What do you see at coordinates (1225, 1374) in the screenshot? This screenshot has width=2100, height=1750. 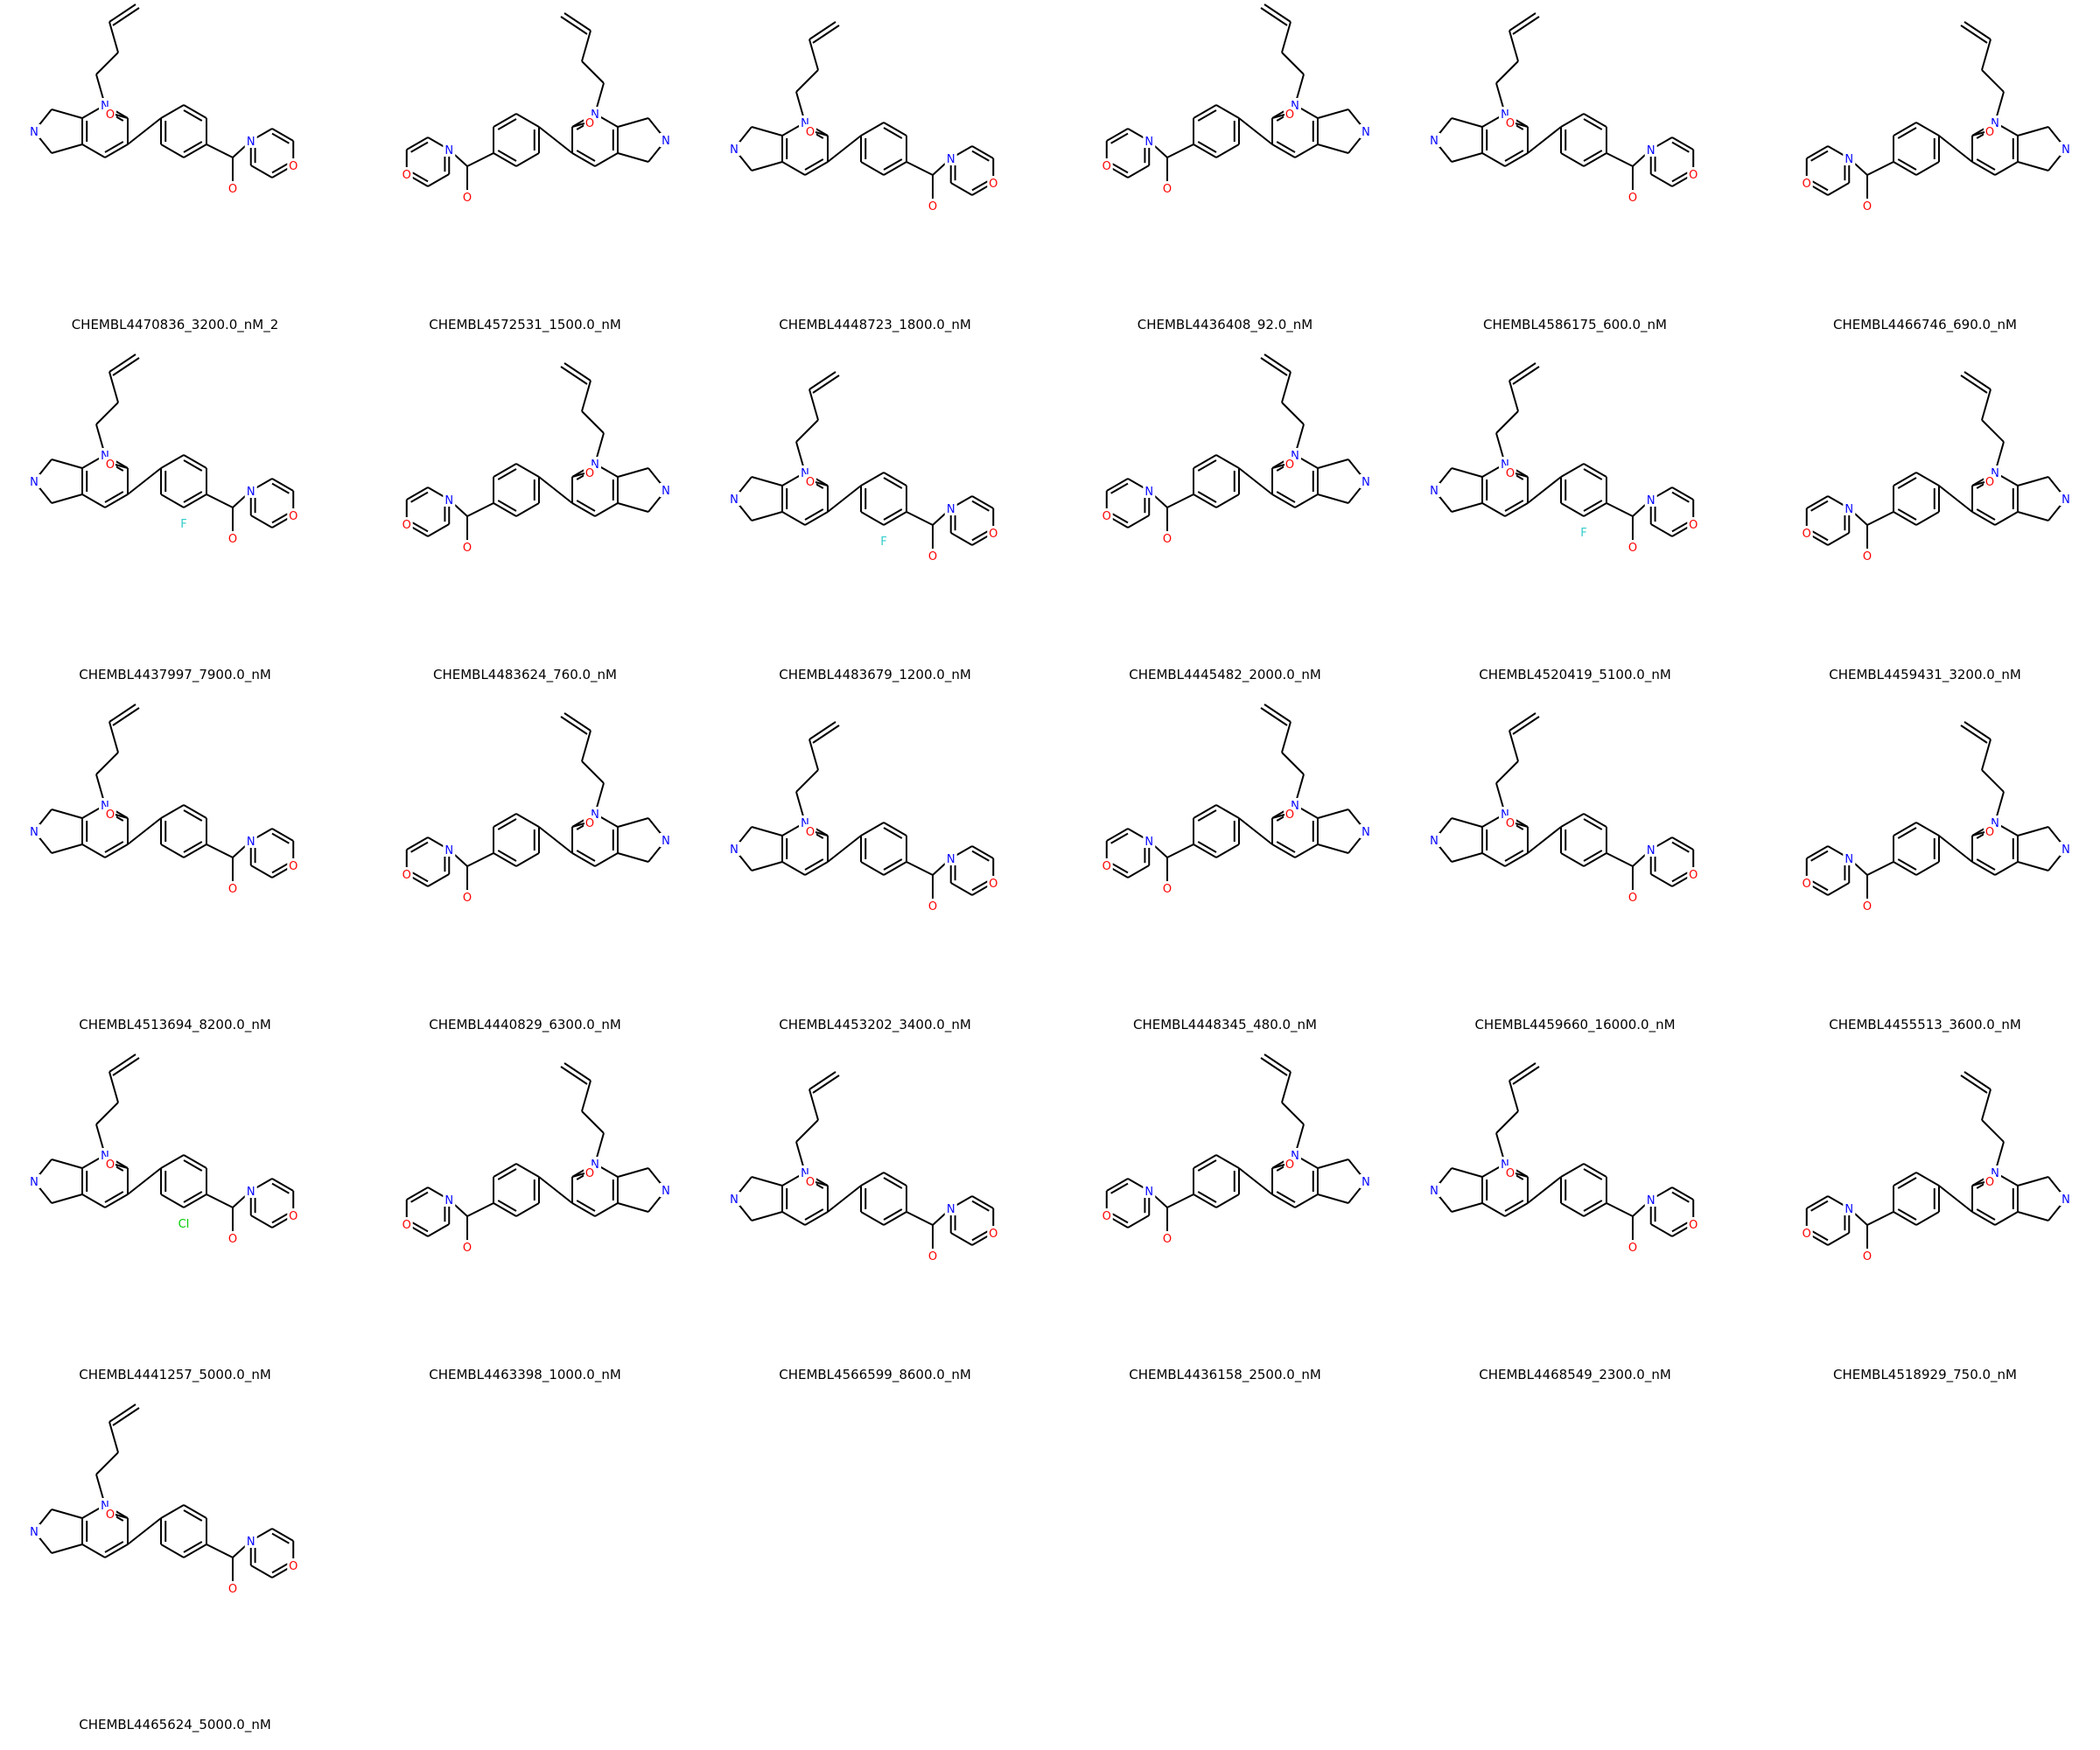 I see `molecule-label: CHEMBL4436158_2500.0_nM` at bounding box center [1225, 1374].